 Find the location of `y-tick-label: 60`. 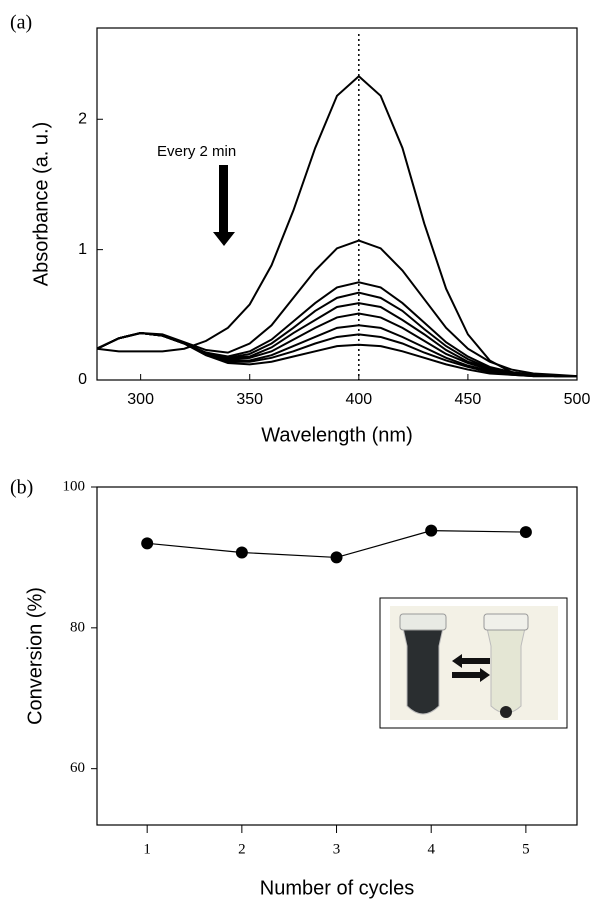

y-tick-label: 60 is located at coordinates (77, 768).